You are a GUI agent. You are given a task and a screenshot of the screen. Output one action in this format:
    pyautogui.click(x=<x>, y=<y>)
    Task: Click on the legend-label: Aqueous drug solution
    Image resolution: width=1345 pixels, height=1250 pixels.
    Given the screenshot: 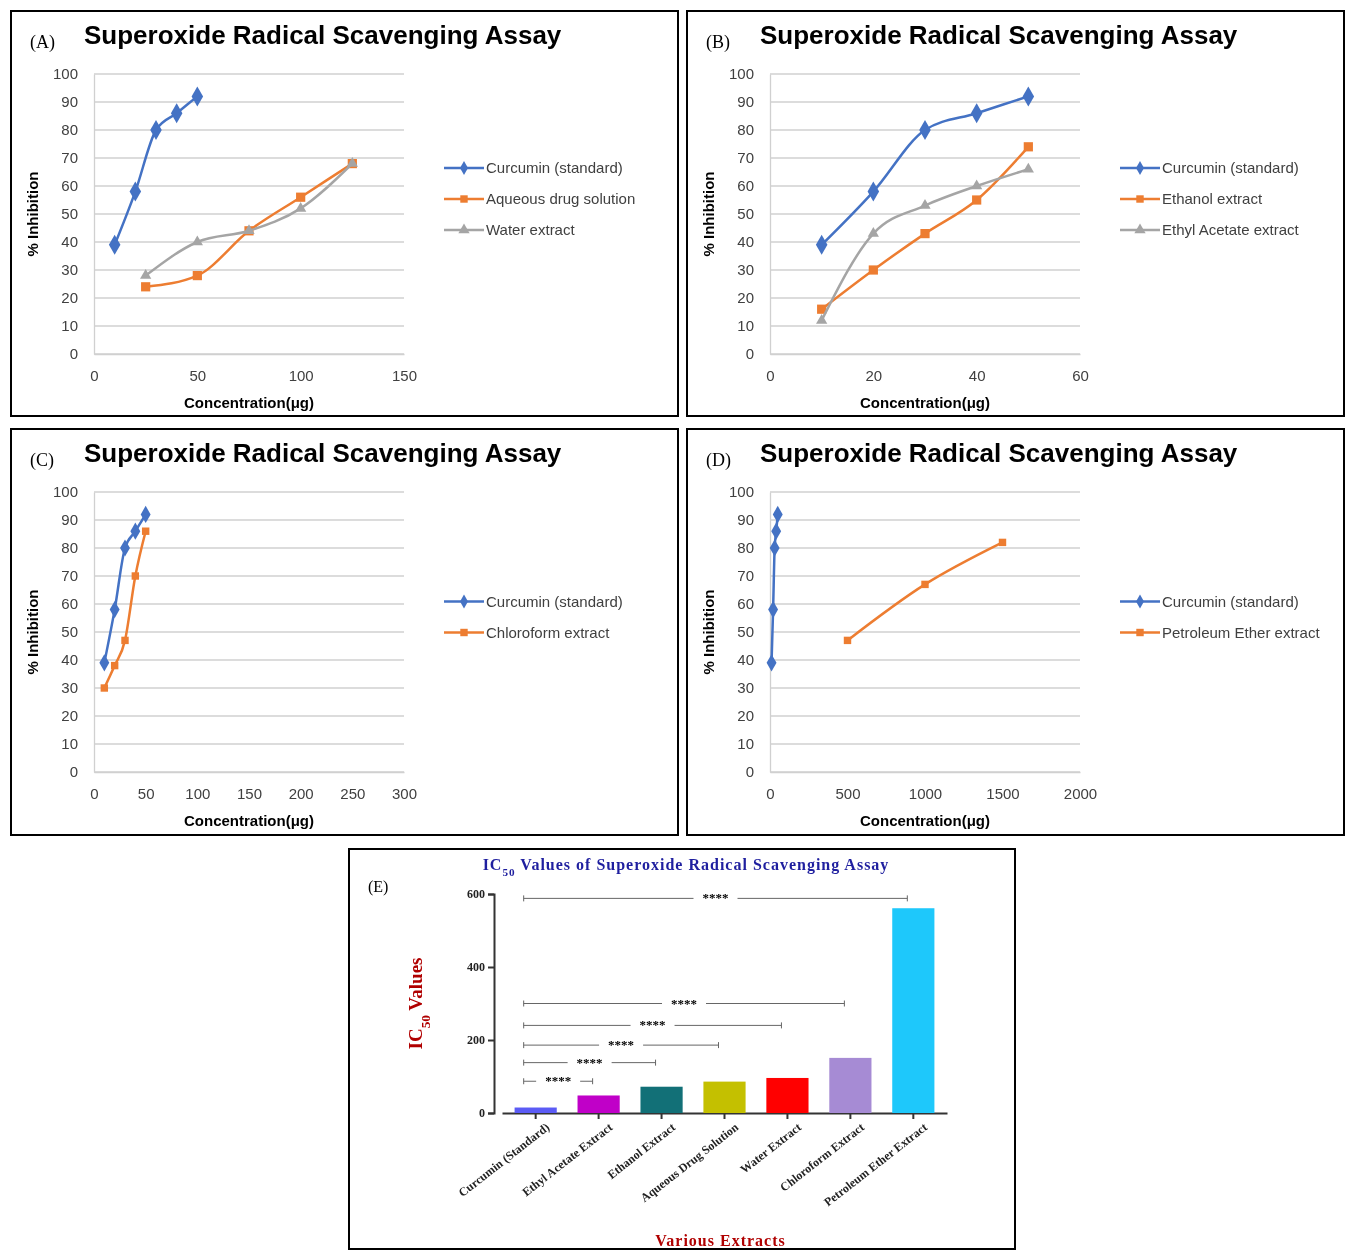 What is the action you would take?
    pyautogui.click(x=561, y=198)
    